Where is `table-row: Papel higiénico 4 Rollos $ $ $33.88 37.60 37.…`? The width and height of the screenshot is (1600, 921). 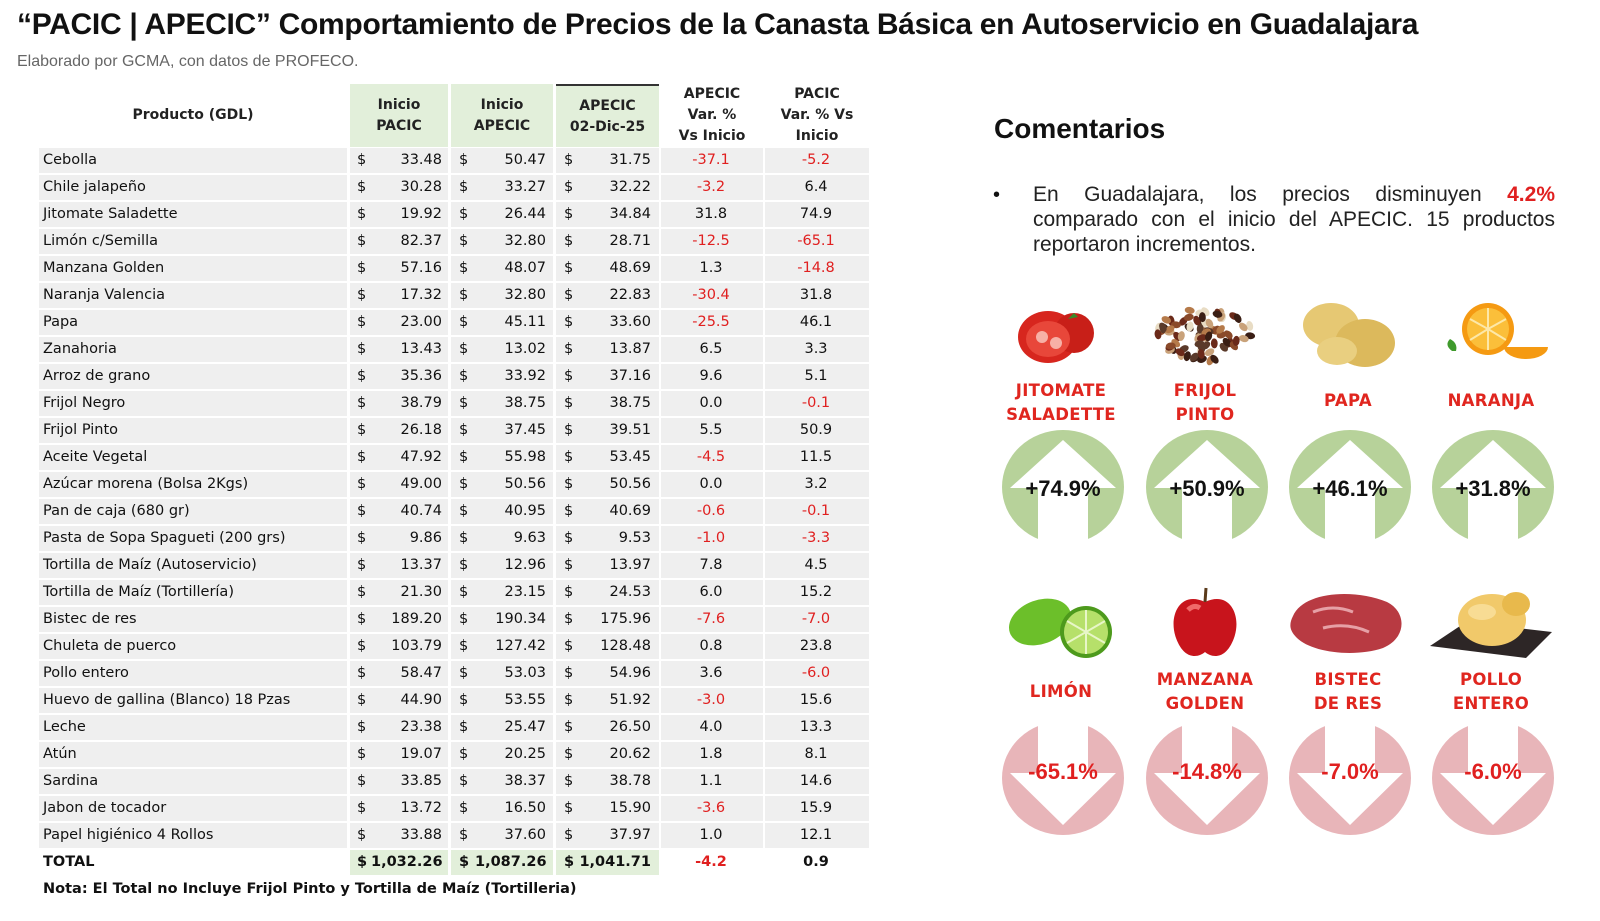
table-row: Papel higiénico 4 Rollos $ $ $33.88 37.60 37.… is located at coordinates (459, 835).